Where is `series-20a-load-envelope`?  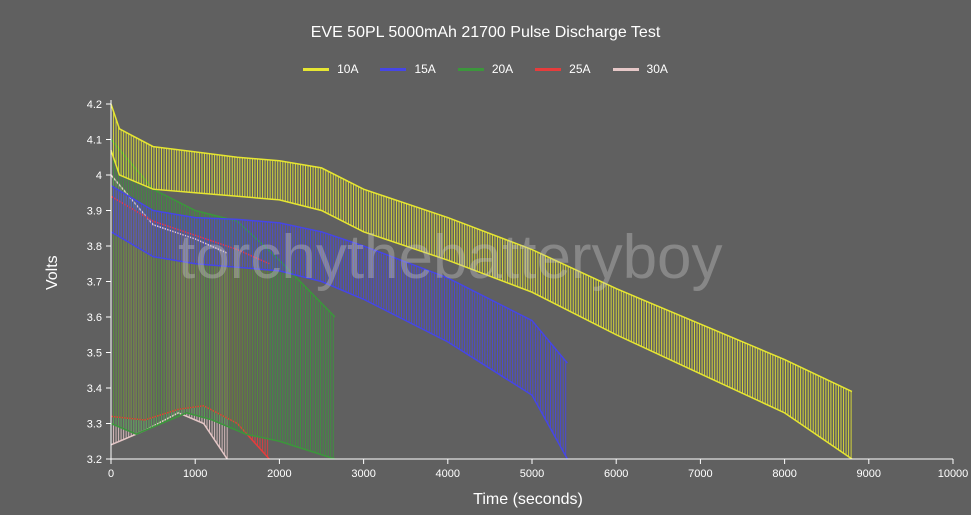 series-20a-load-envelope is located at coordinates (223, 436).